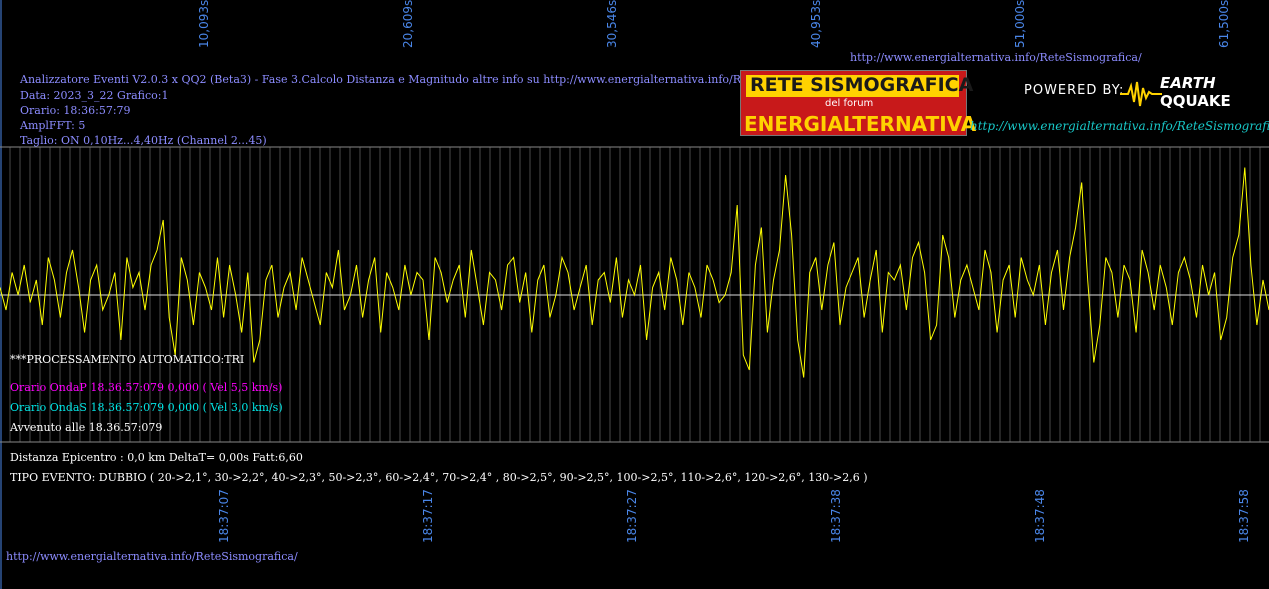 The width and height of the screenshot is (1269, 589). What do you see at coordinates (1020, 24) in the screenshot?
I see `top-tick-label: 51,000s` at bounding box center [1020, 24].